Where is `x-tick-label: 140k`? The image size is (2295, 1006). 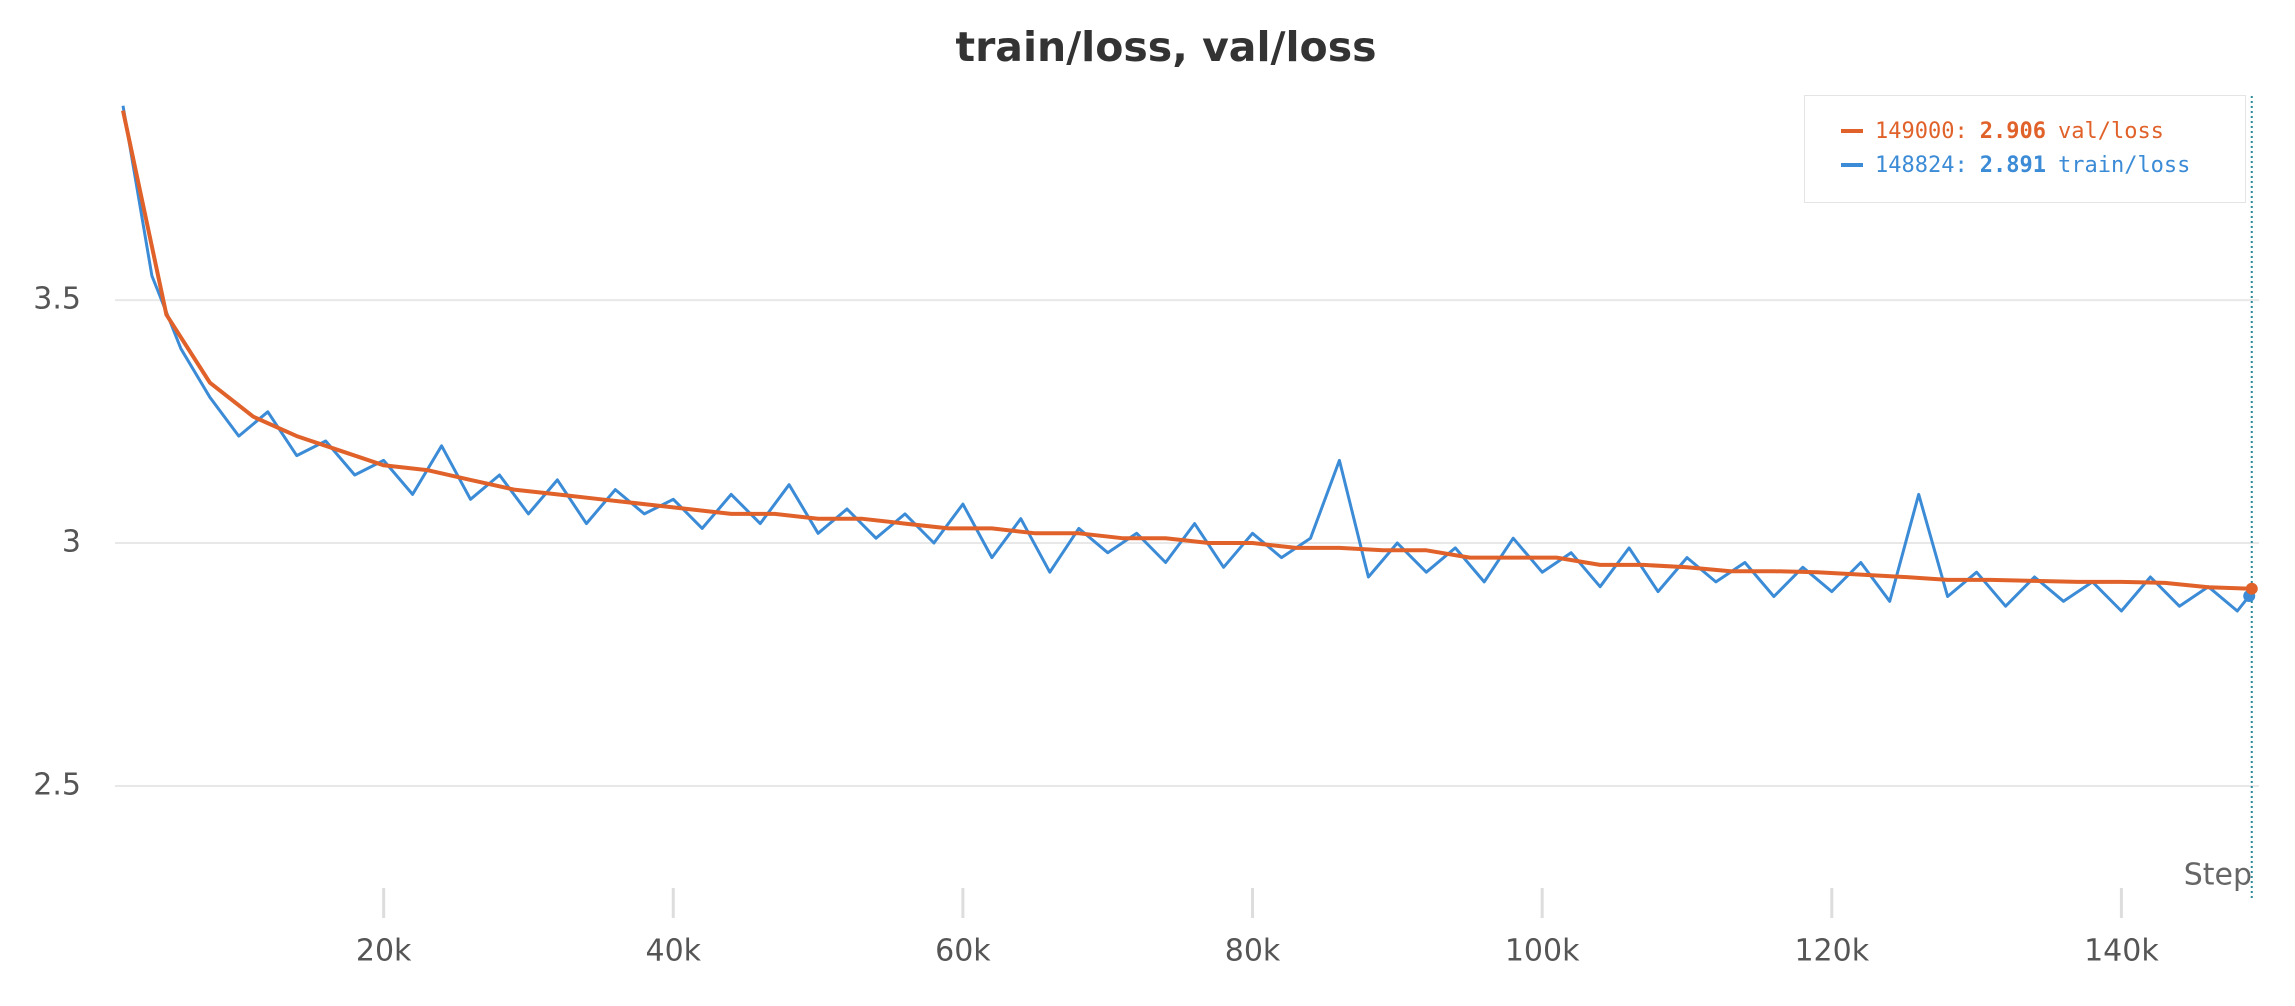
x-tick-label: 140k is located at coordinates (2121, 951).